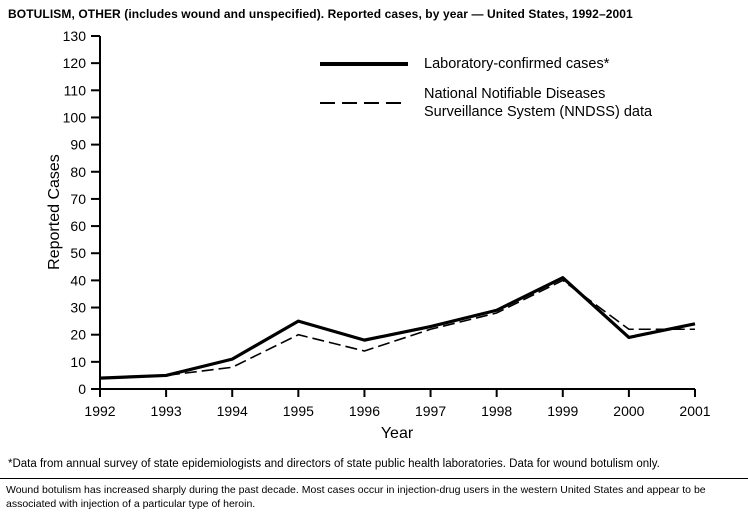 This screenshot has height=528, width=748. What do you see at coordinates (78, 362) in the screenshot?
I see `y-tick-label: 10` at bounding box center [78, 362].